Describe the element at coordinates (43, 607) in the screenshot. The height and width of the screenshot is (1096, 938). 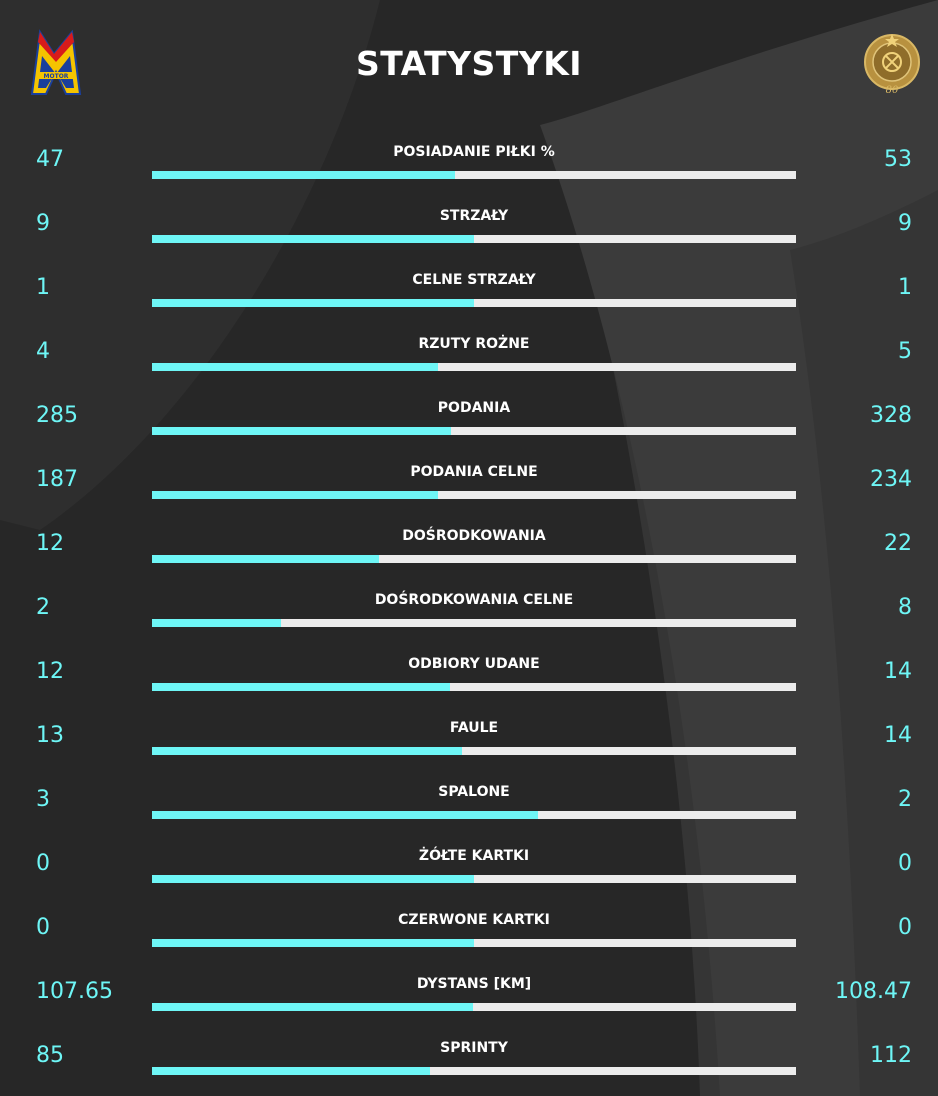
I see `home-value: 2` at that location.